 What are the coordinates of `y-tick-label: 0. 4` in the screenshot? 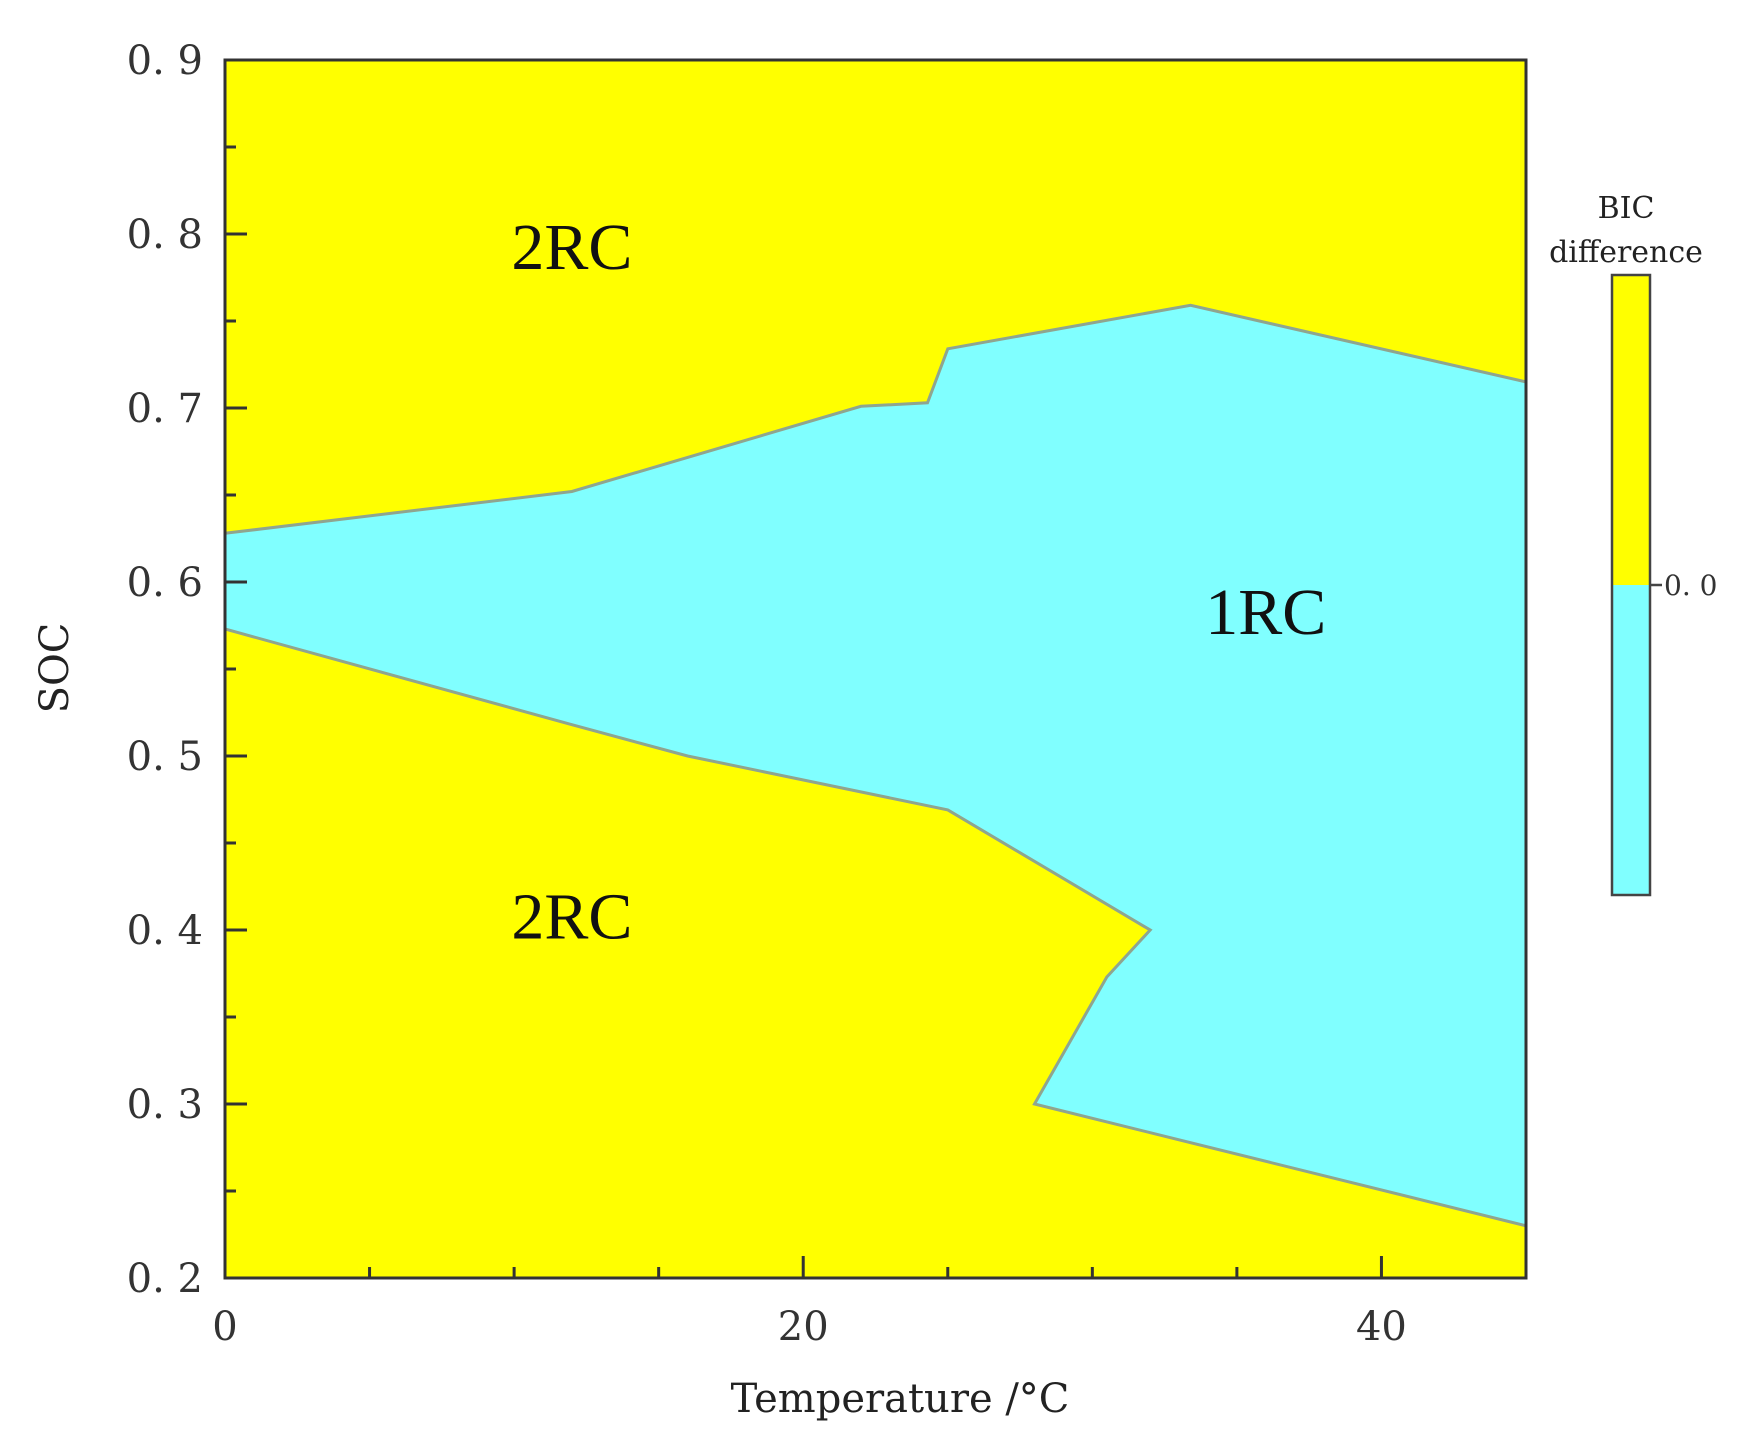 It's located at (165, 931).